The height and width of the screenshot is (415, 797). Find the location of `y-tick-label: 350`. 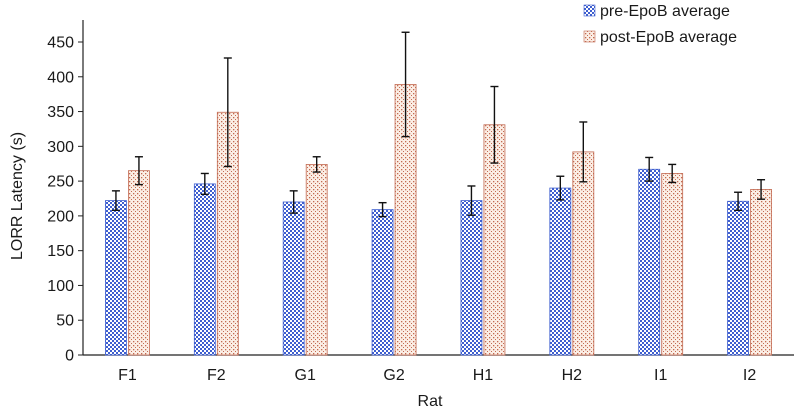

y-tick-label: 350 is located at coordinates (60, 112).